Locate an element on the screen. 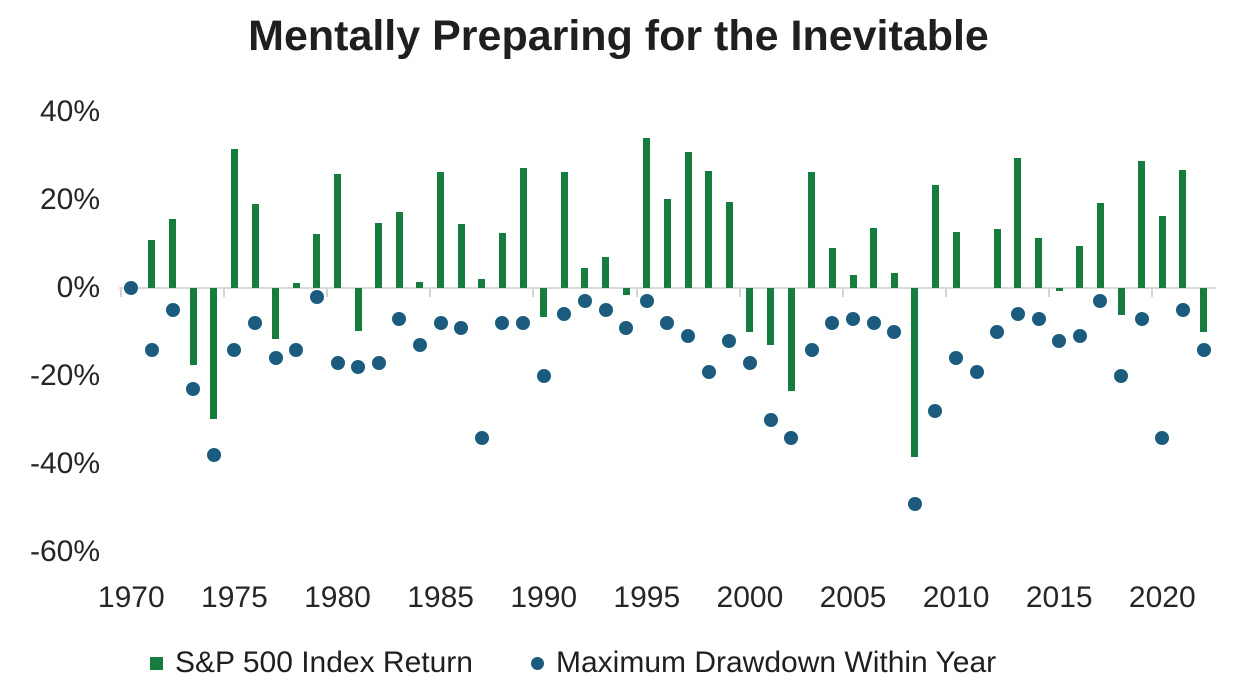 This screenshot has height=700, width=1237. drawdown-dot-2006 is located at coordinates (873, 323).